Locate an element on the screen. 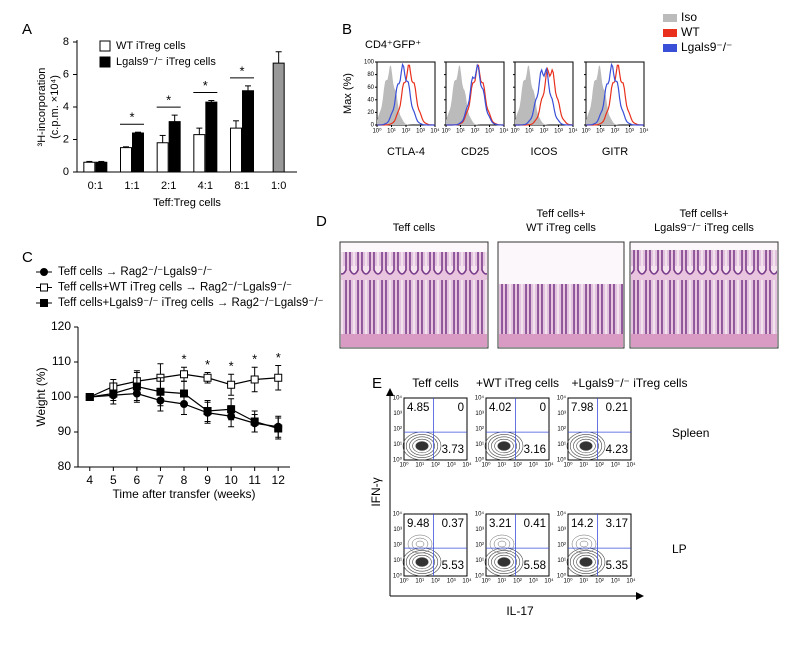 The width and height of the screenshot is (800, 645). quadrant-value: 14.2 is located at coordinates (582, 524).